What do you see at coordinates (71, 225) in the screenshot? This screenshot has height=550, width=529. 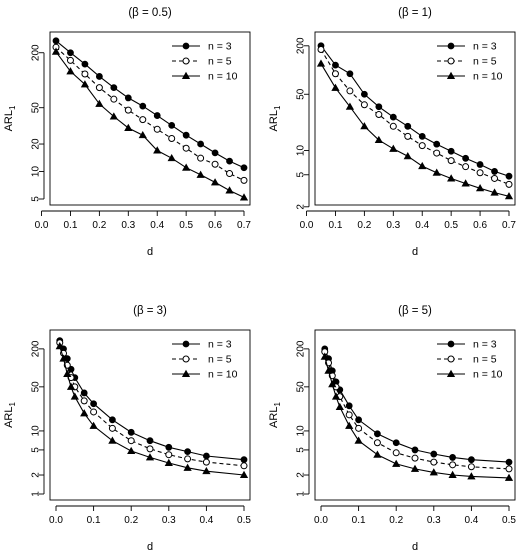 I see `x-tick-label: 0.1` at bounding box center [71, 225].